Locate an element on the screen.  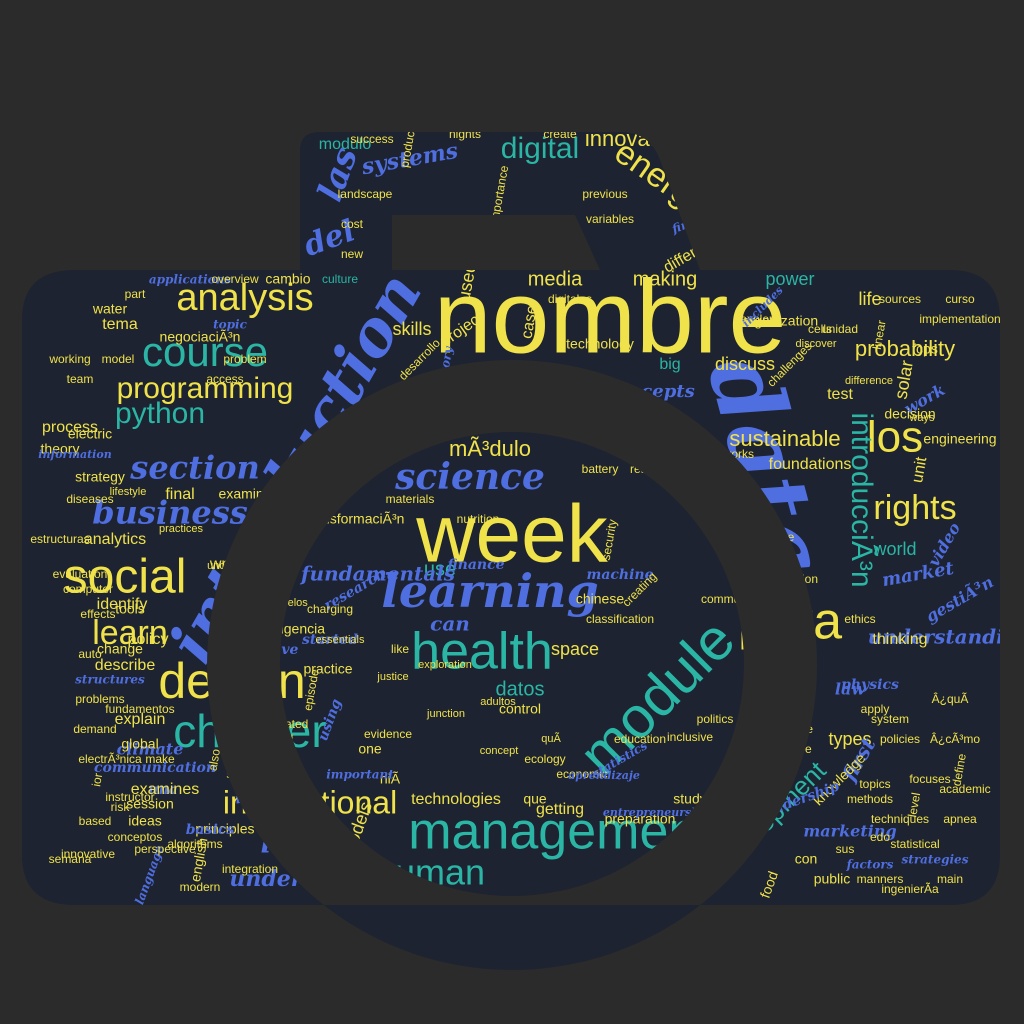
word-151: conceptos is located at coordinates (135, 837).